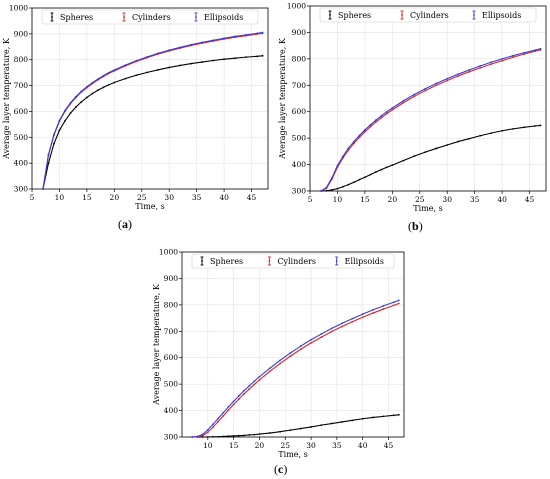 This screenshot has width=550, height=479. What do you see at coordinates (296, 6) in the screenshot?
I see `y-tick-label: 1000` at bounding box center [296, 6].